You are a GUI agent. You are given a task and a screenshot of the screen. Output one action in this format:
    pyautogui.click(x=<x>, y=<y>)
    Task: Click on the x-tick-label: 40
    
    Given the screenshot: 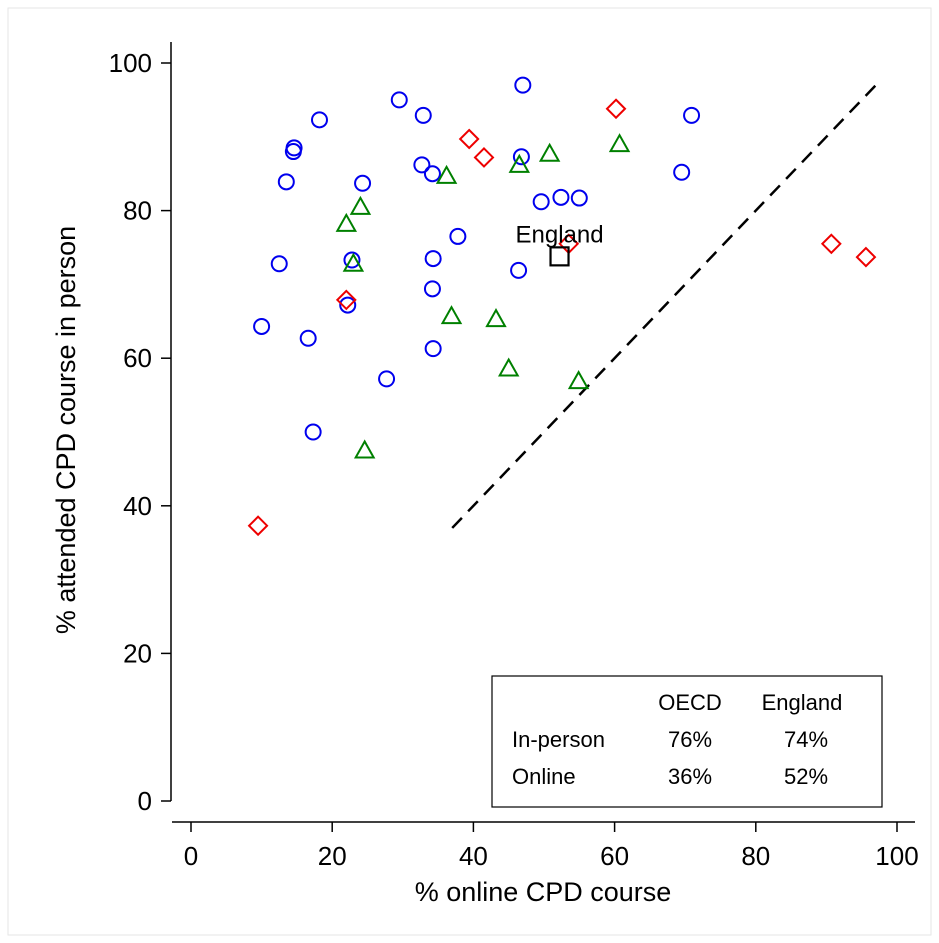 What is the action you would take?
    pyautogui.click(x=473, y=856)
    